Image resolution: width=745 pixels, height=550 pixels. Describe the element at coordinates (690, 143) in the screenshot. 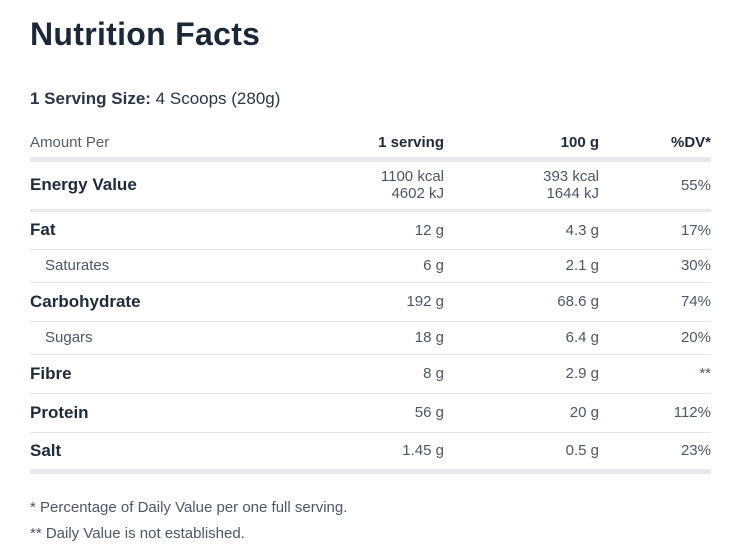

I see `header-daily-value: %DV*` at that location.